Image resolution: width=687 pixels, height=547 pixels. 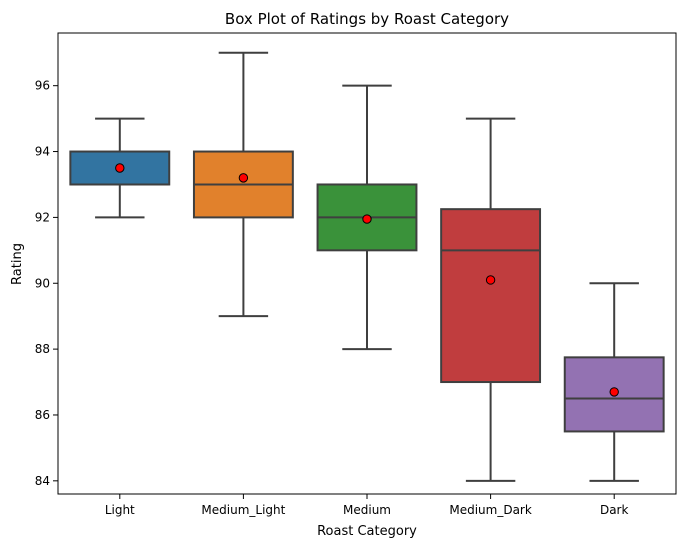 I want to click on x-tick-label: Dark, so click(x=614, y=510).